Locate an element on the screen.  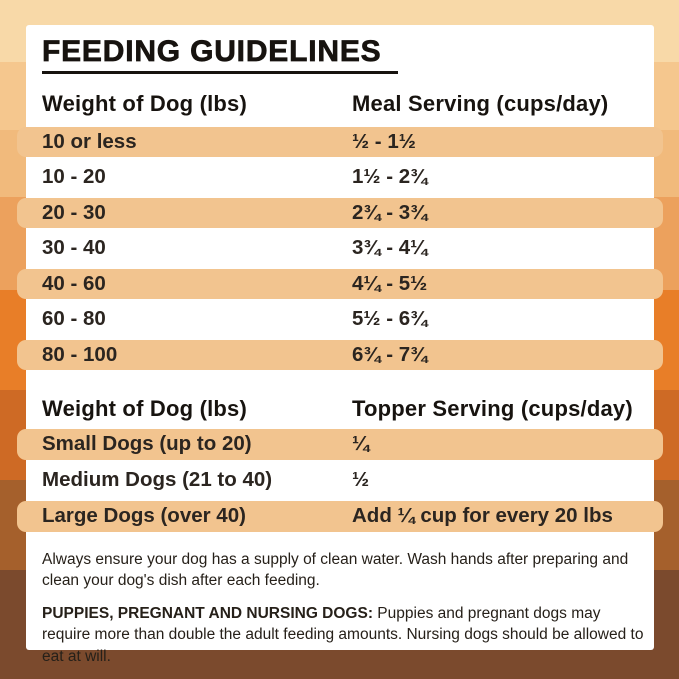
serving-cell: ½ - 1½ is located at coordinates (384, 141).